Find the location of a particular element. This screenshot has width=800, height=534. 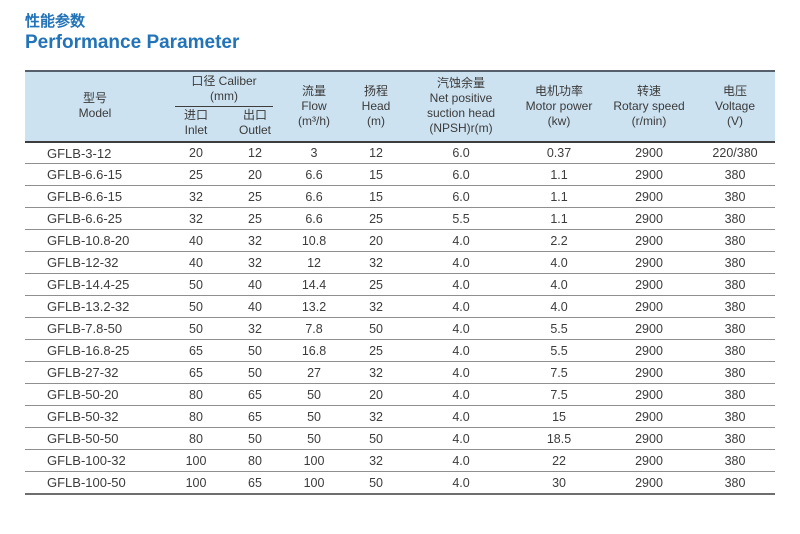

col-header-model: 型号 Model is located at coordinates (95, 106).